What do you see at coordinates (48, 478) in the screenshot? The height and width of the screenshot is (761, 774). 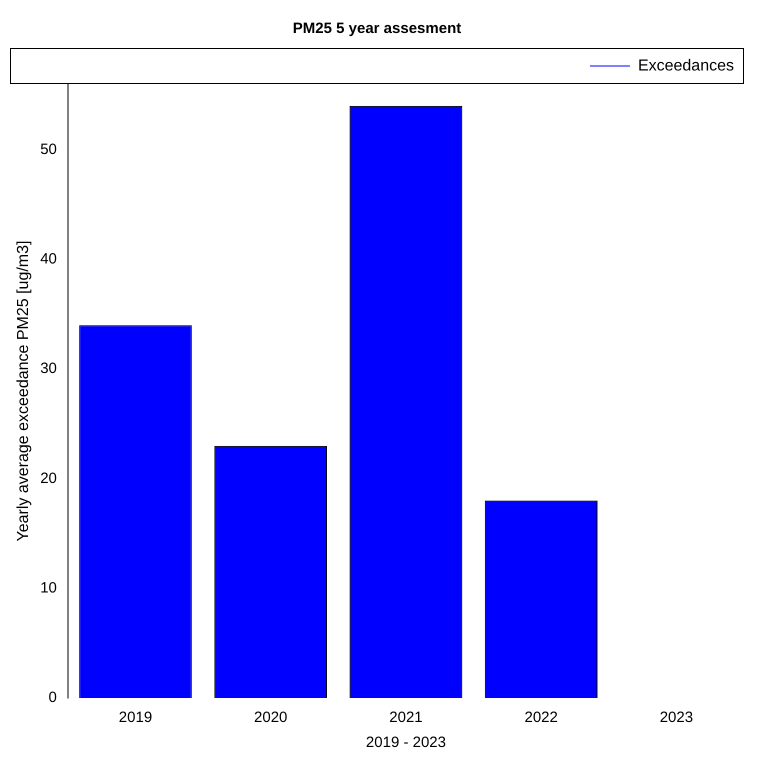 I see `y-tick-label: 20` at bounding box center [48, 478].